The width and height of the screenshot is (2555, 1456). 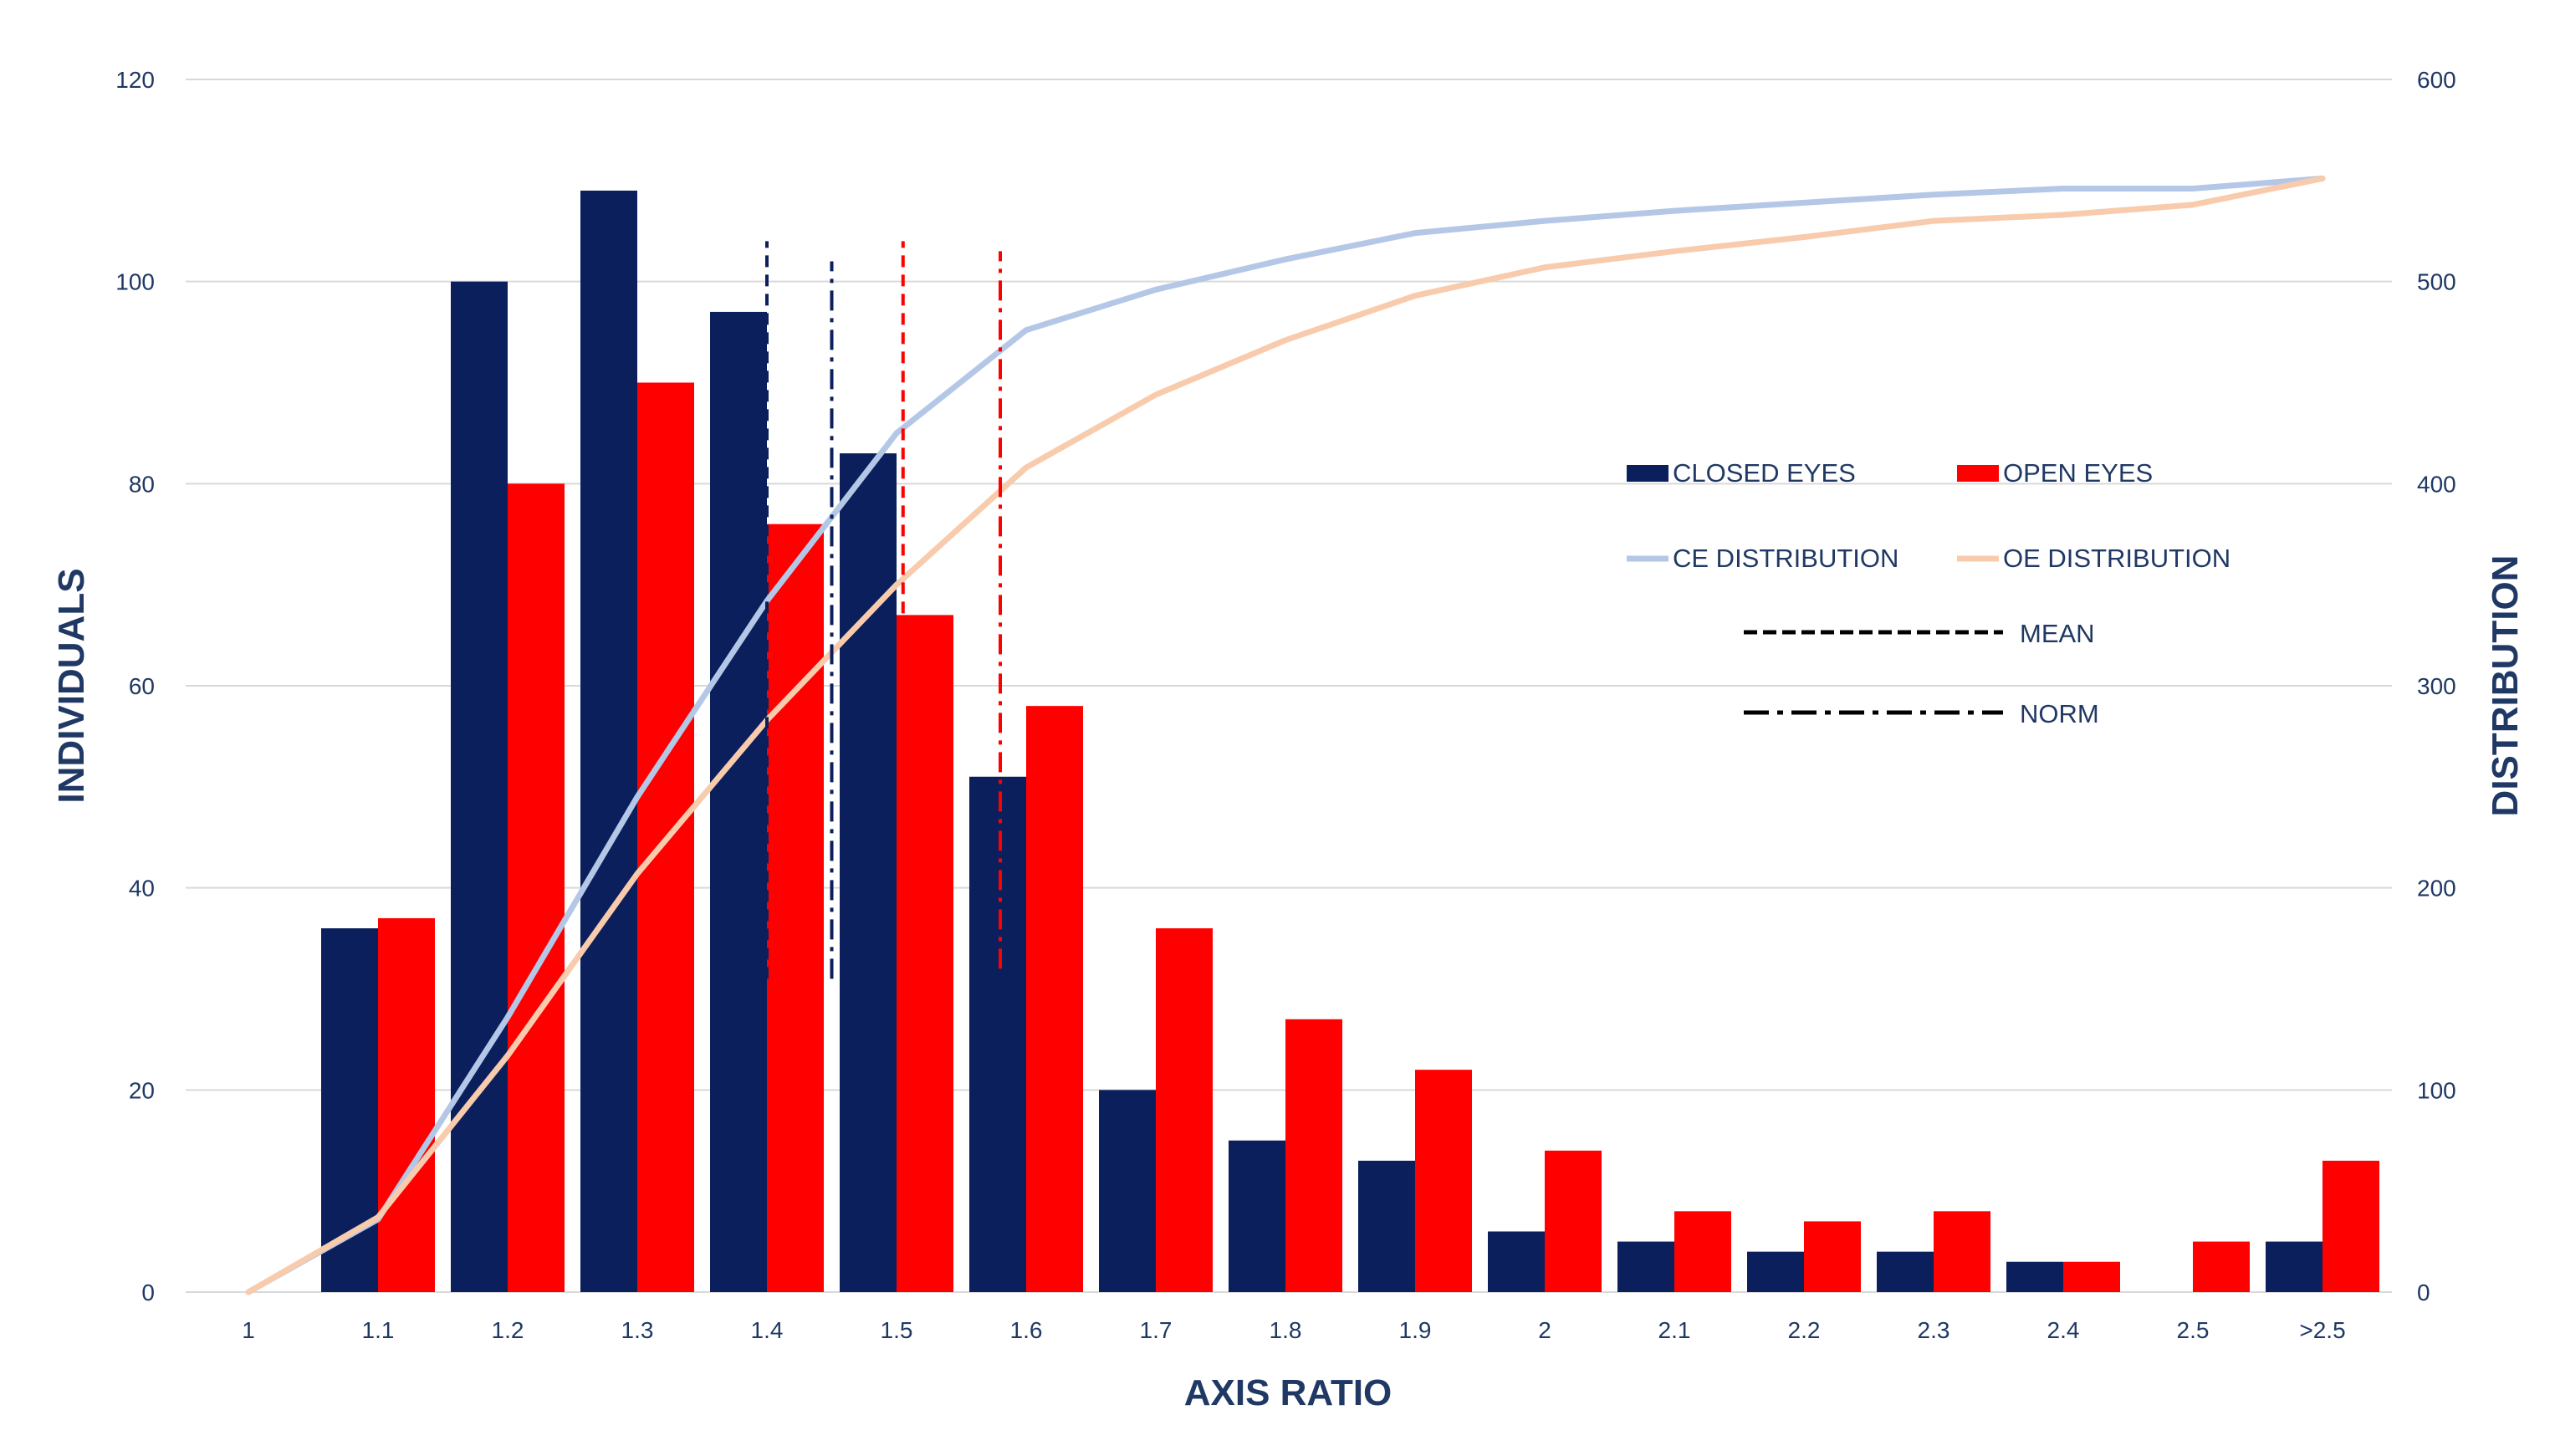 I want to click on x-tick-label: 1.6, so click(x=1026, y=1330).